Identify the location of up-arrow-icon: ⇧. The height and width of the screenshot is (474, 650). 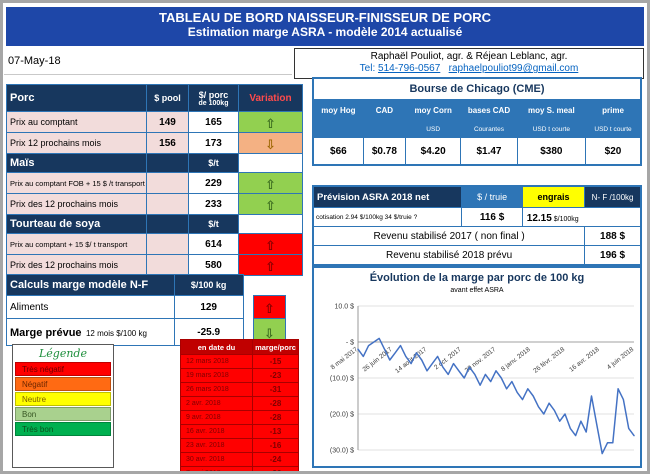
(270, 206).